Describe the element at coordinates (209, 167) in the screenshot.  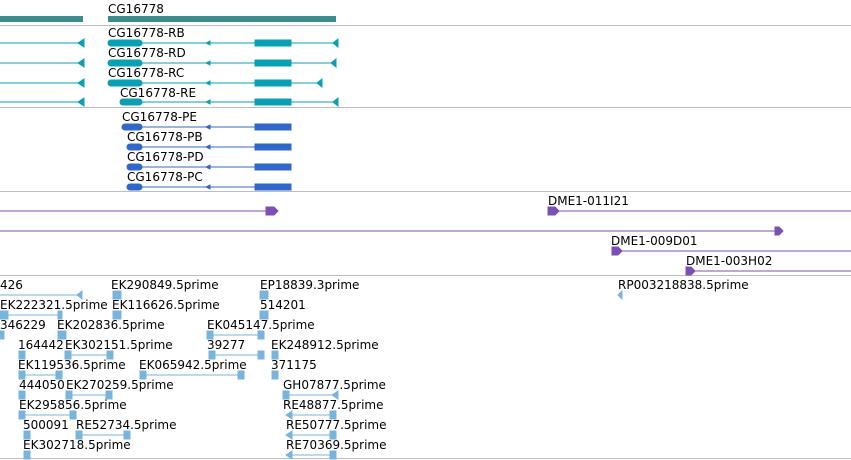
I see `protein-glyph-pd` at that location.